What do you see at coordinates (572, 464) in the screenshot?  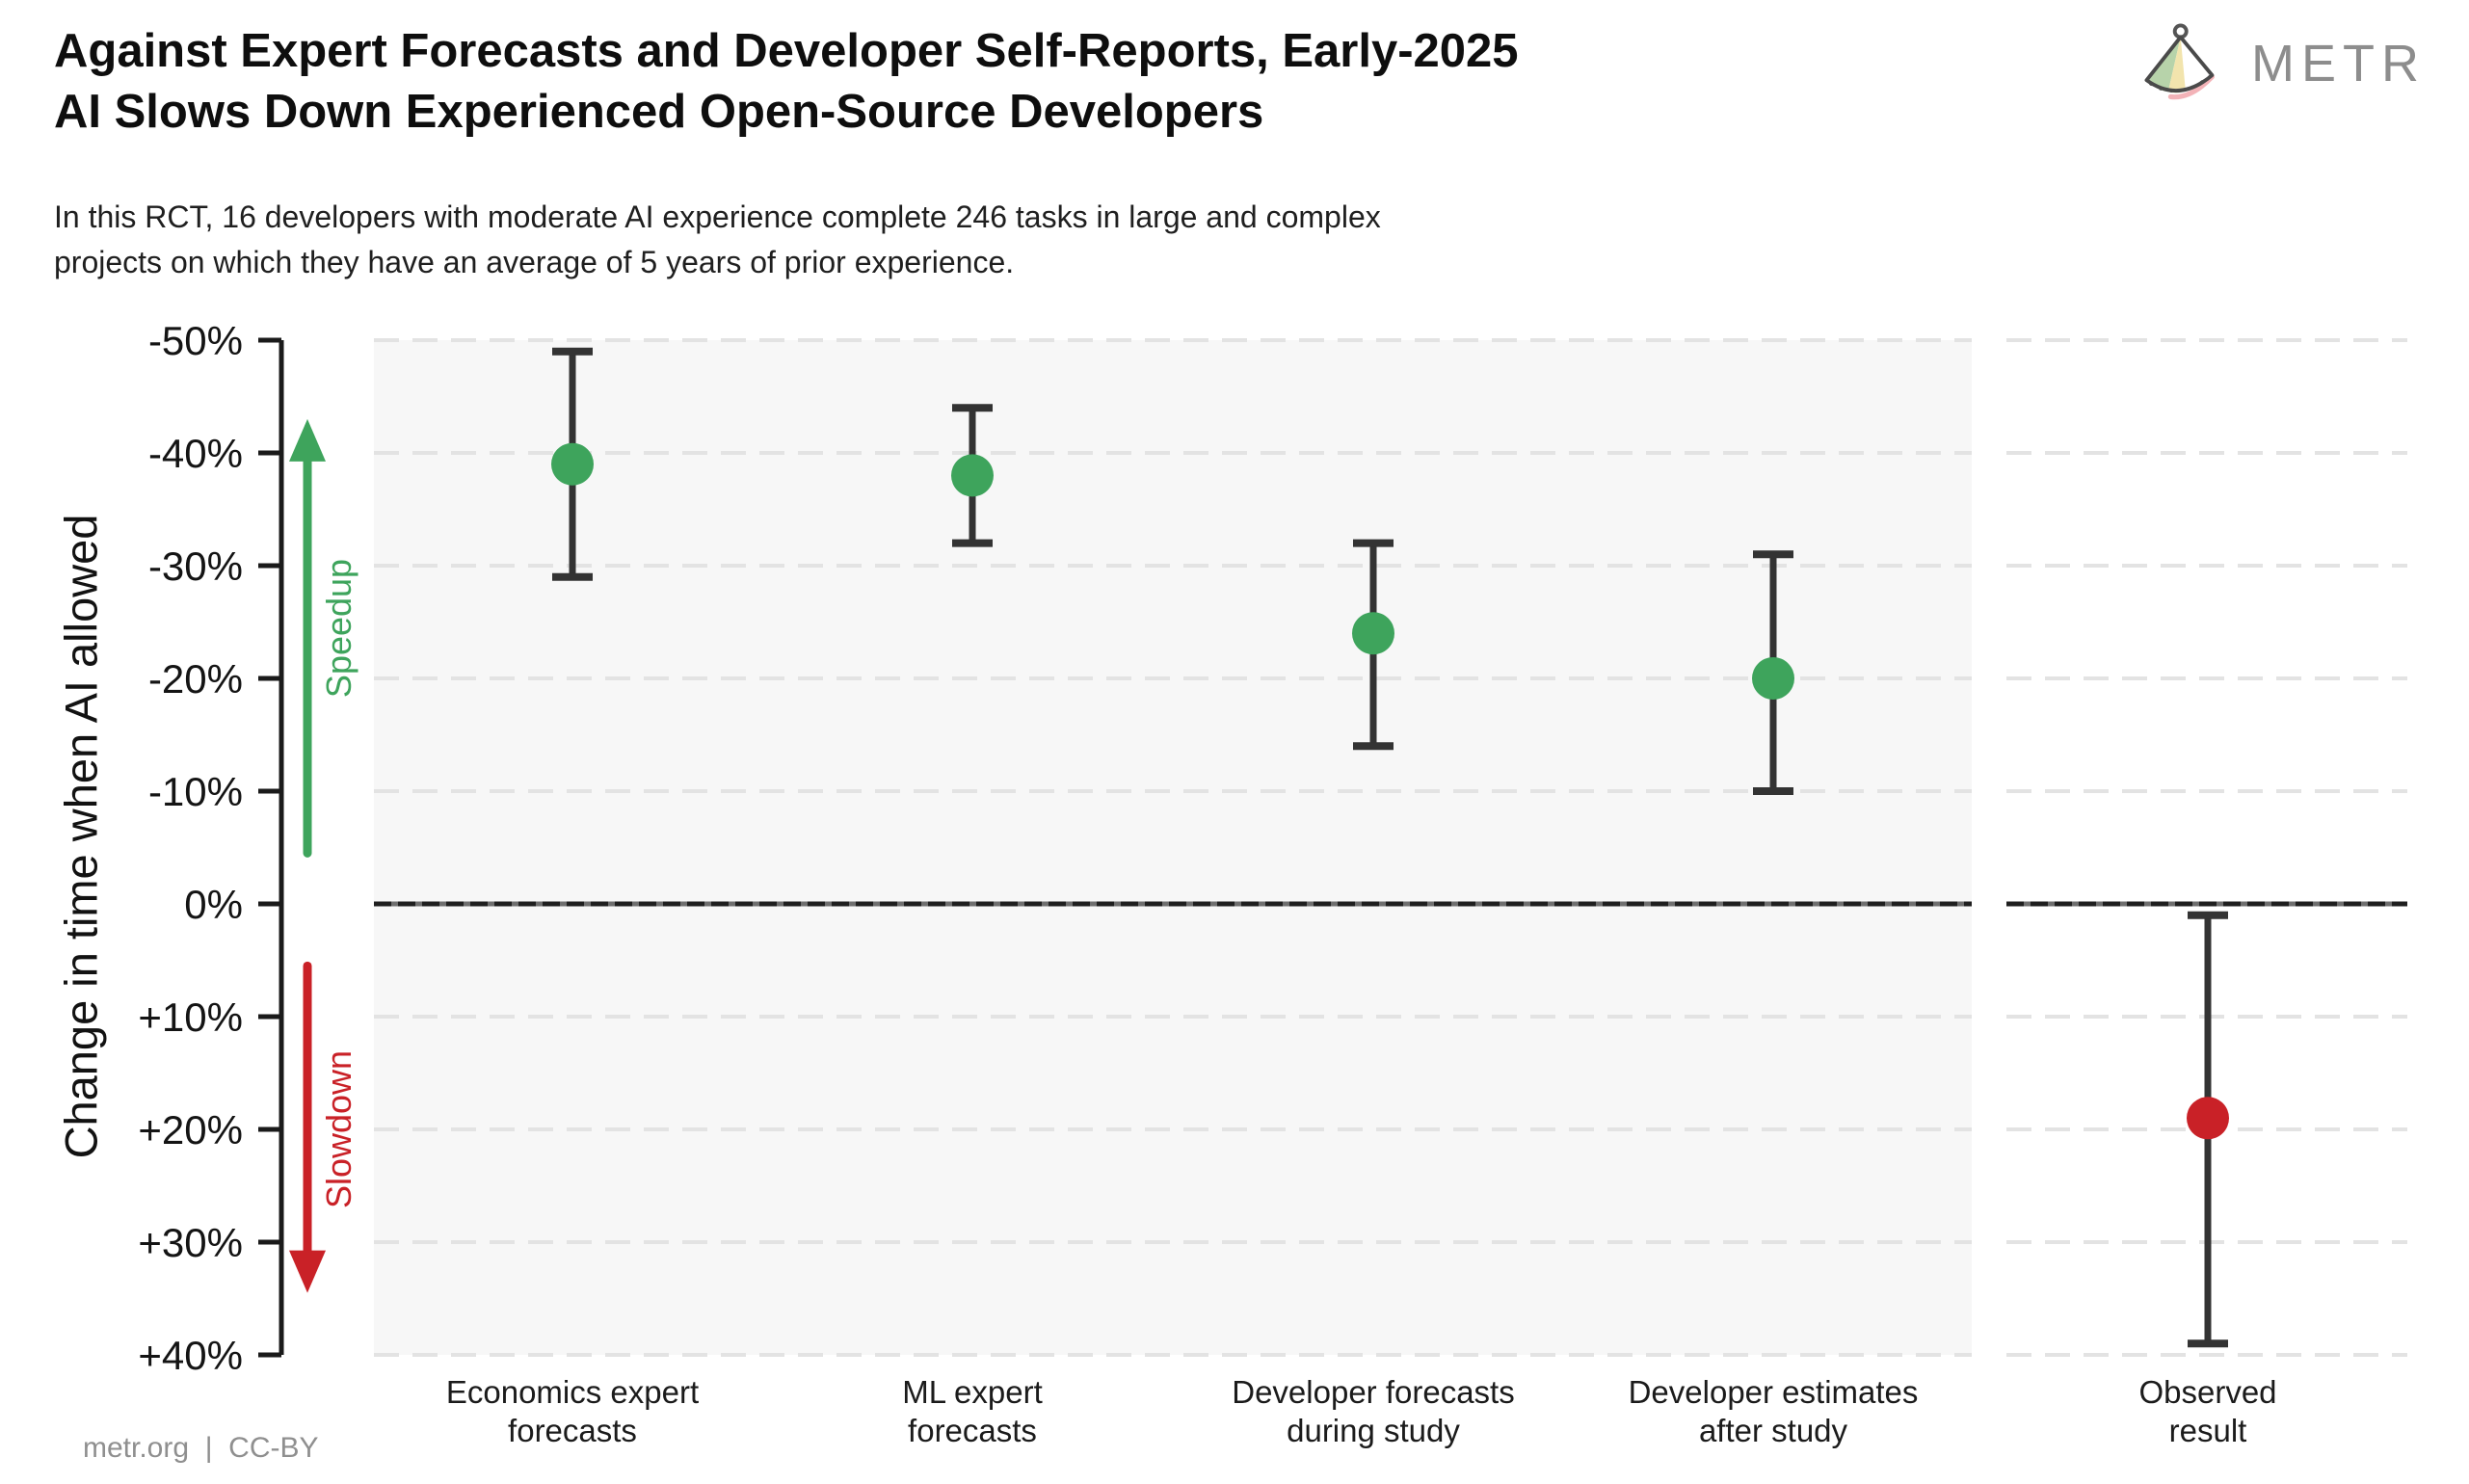 I see `data-point-economics-expert-forecasts` at bounding box center [572, 464].